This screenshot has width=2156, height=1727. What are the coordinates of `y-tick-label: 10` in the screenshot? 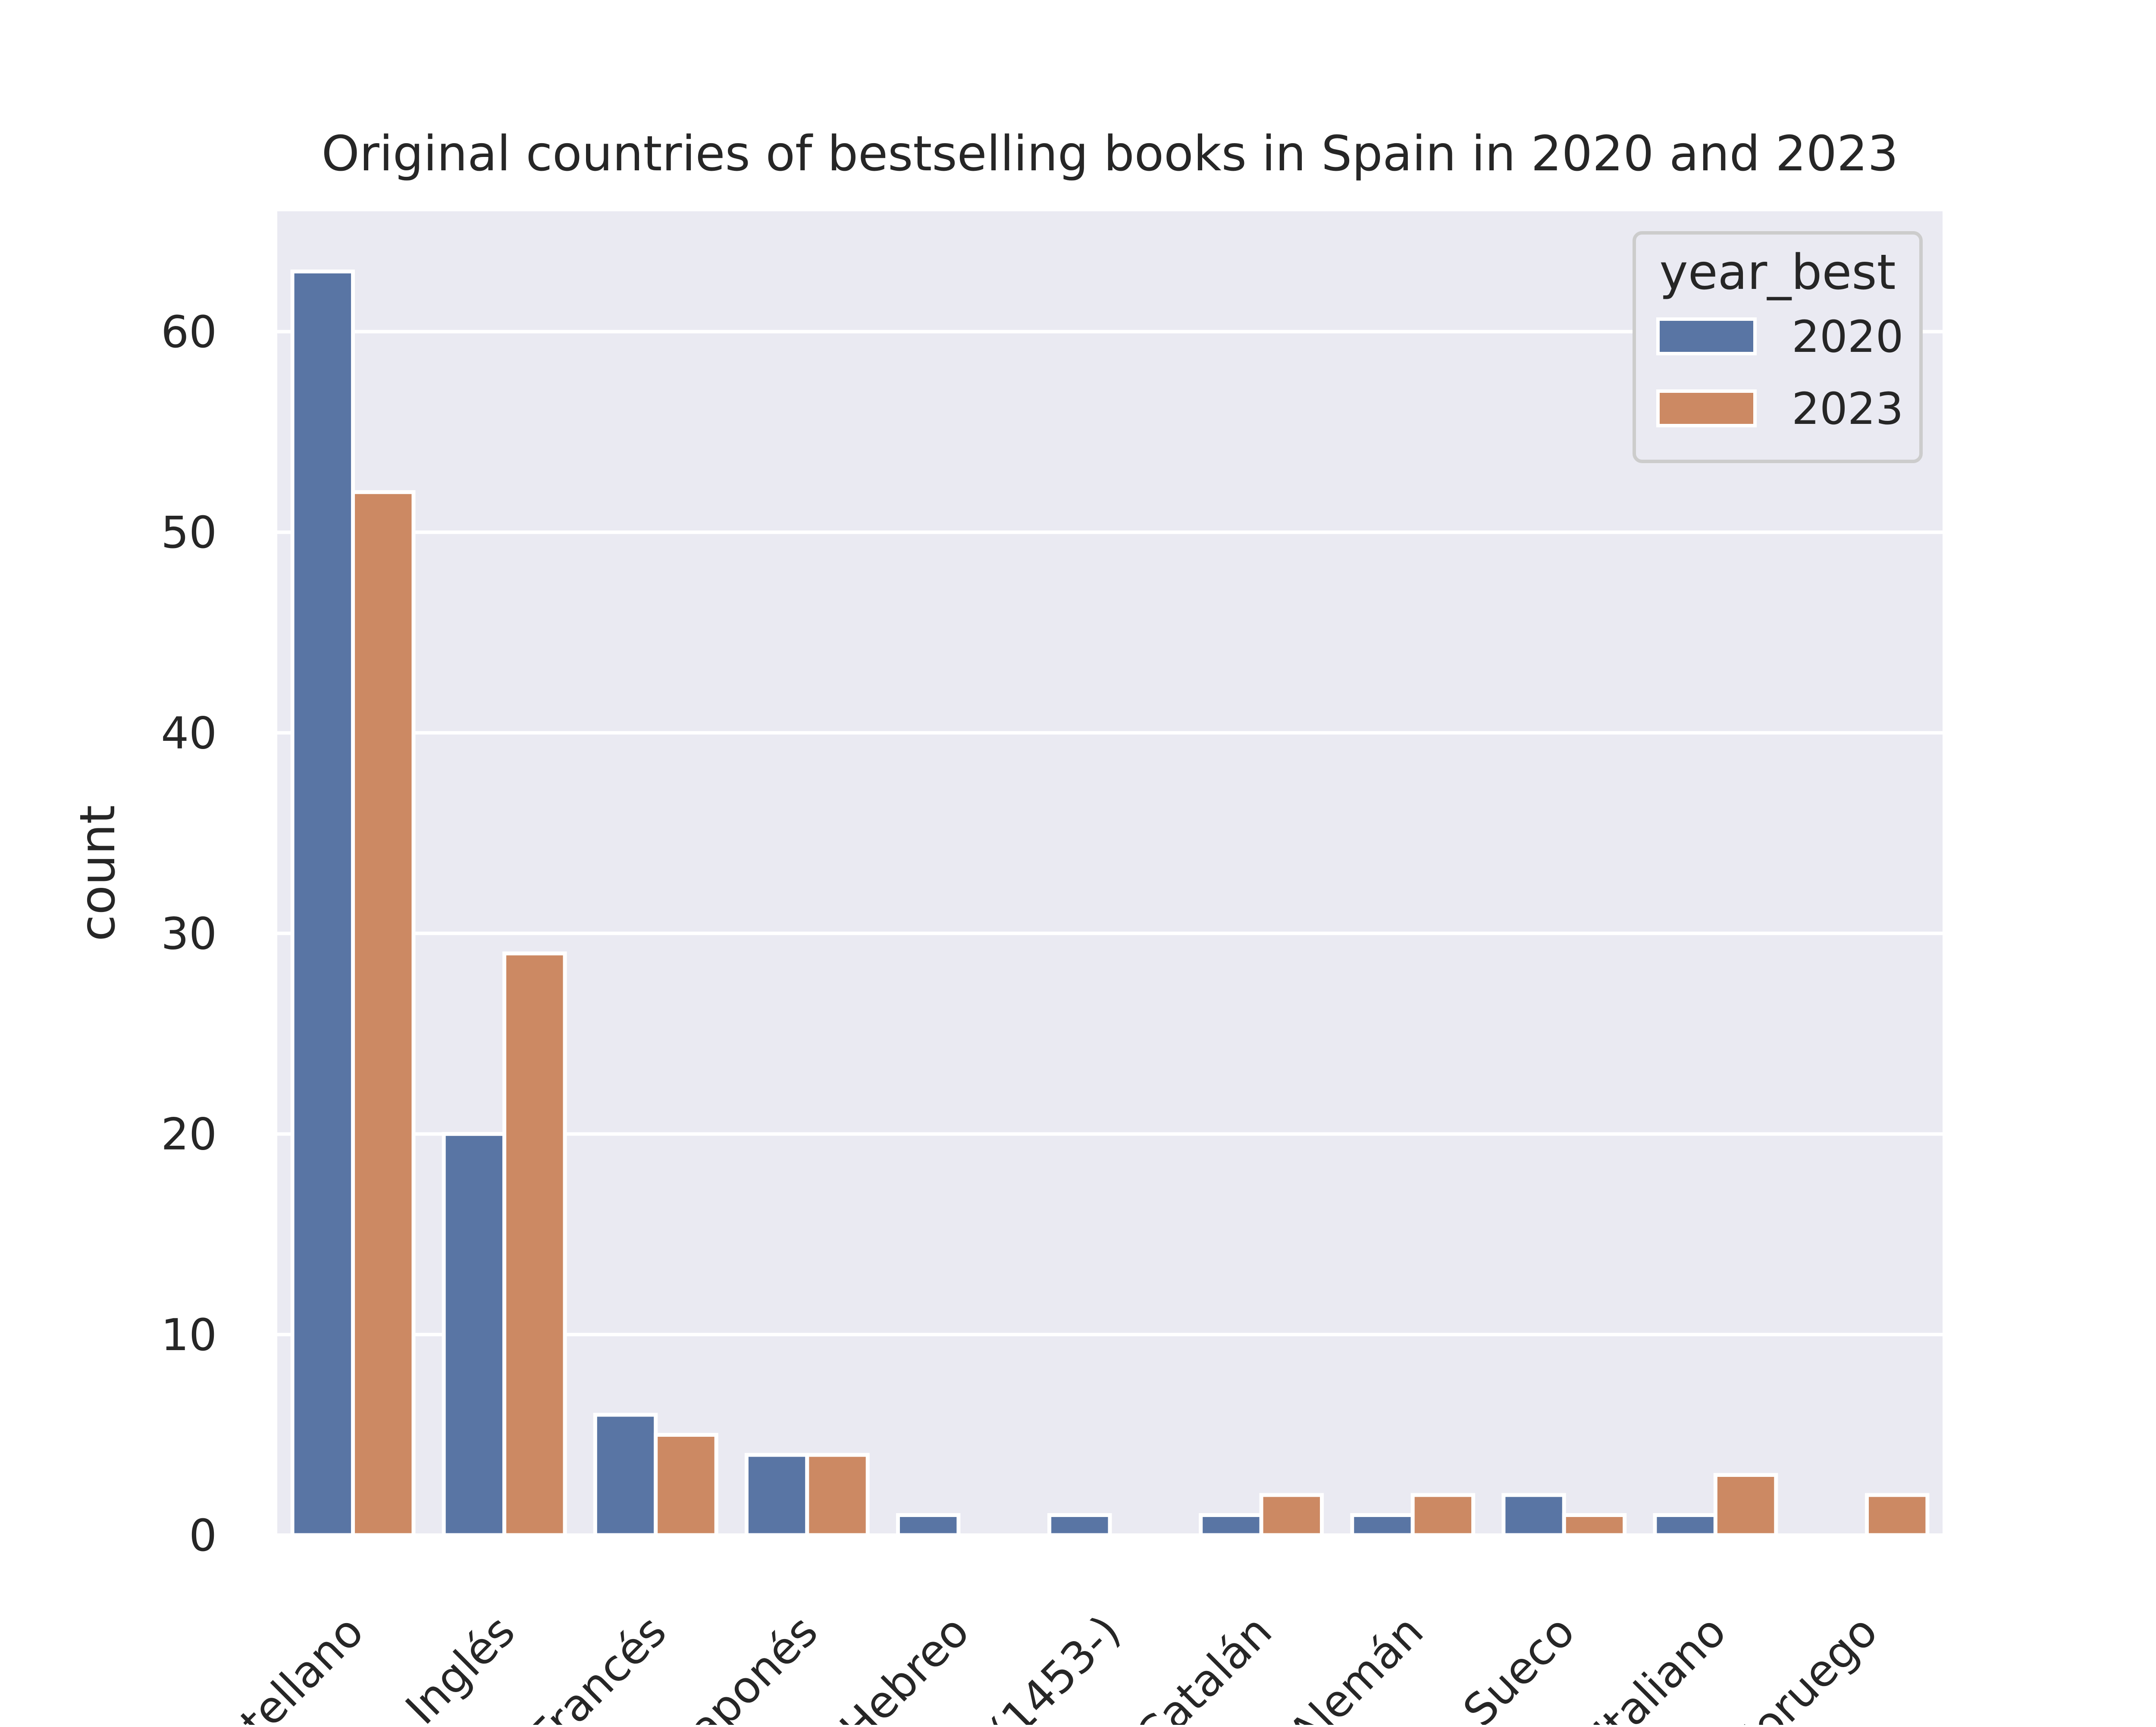 It's located at (189, 1335).